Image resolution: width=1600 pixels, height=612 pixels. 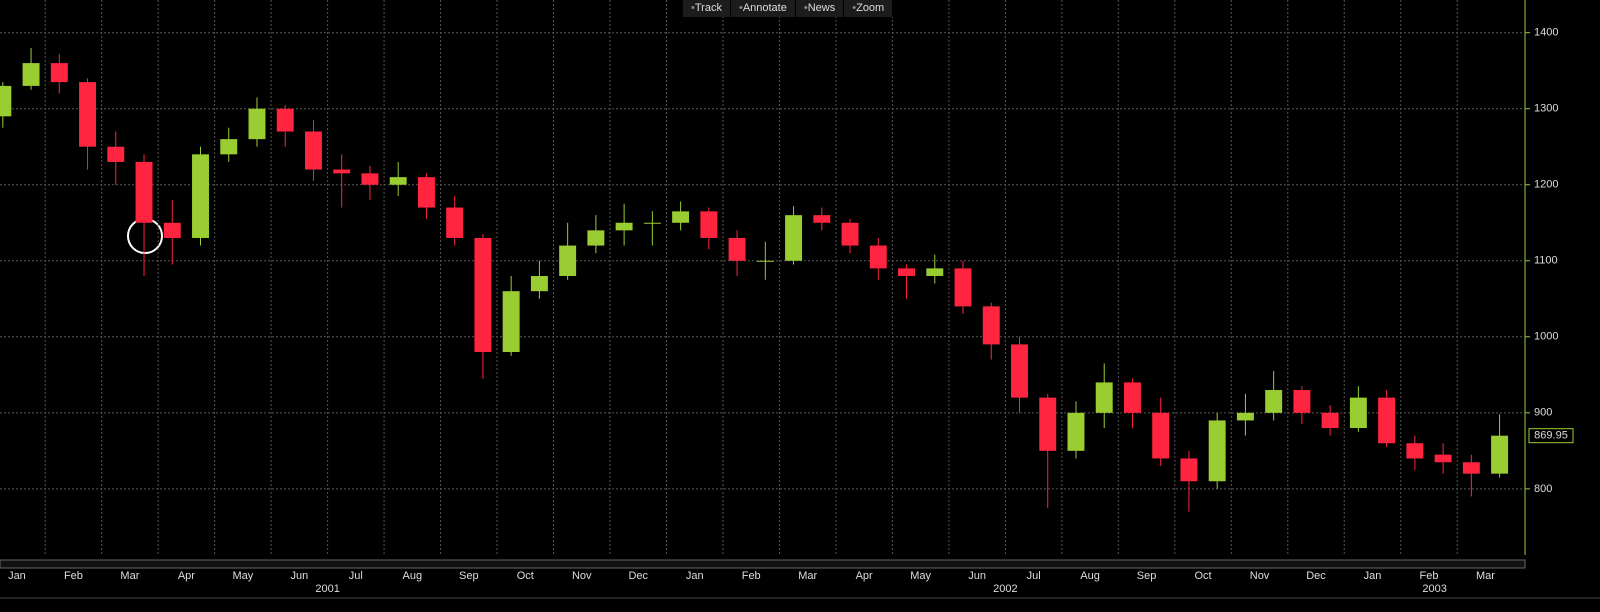 What do you see at coordinates (1005, 589) in the screenshot?
I see `year-label: 2002` at bounding box center [1005, 589].